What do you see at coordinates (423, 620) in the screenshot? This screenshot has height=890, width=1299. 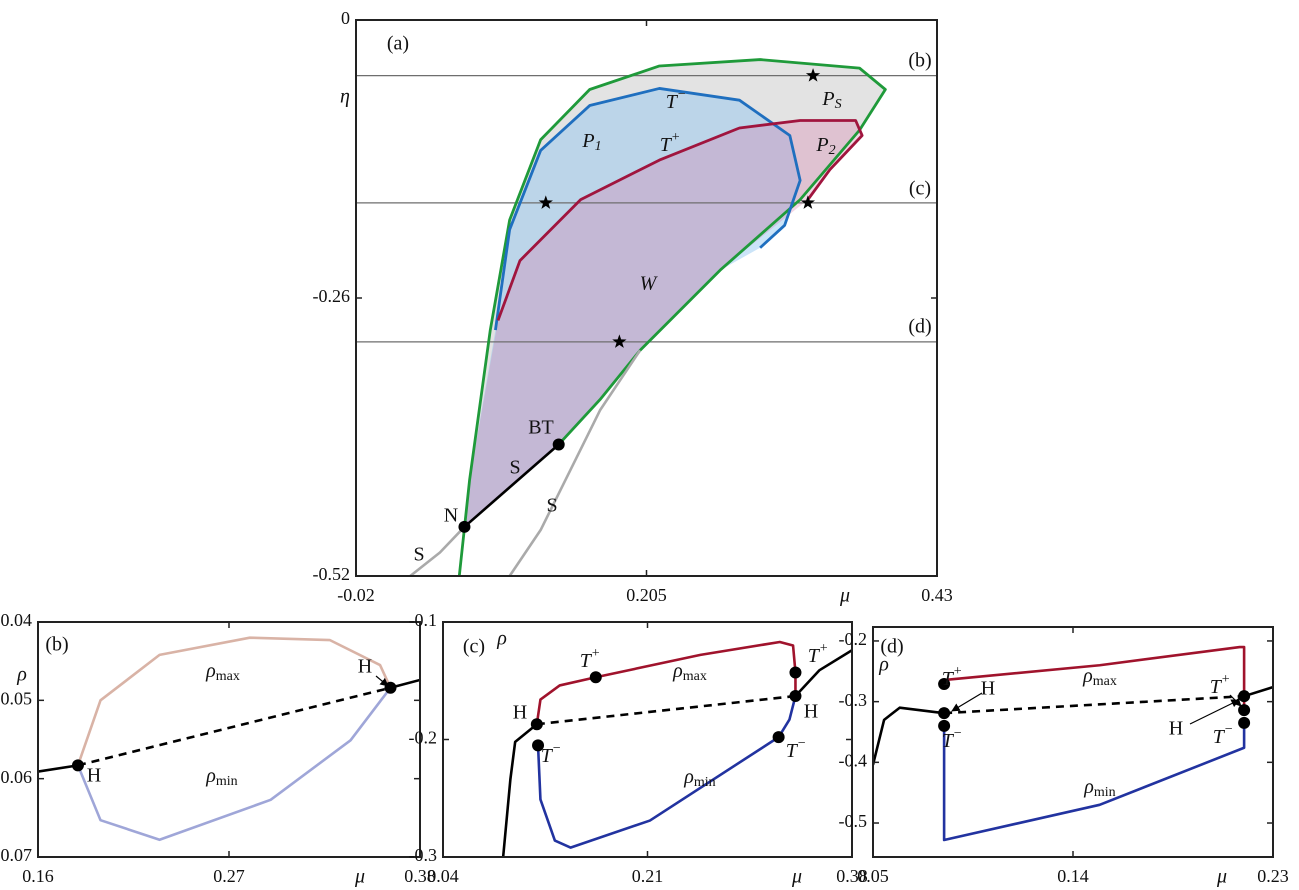 I see `y-tick-label: -0.1` at bounding box center [423, 620].